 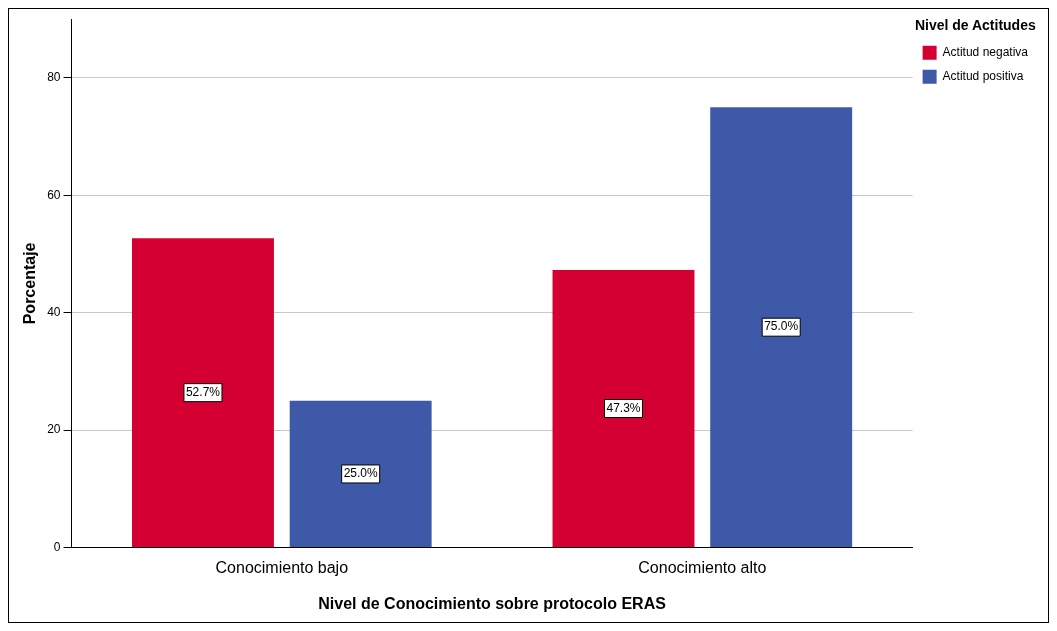 I want to click on legend-label: Actitud positiva, so click(x=983, y=76).